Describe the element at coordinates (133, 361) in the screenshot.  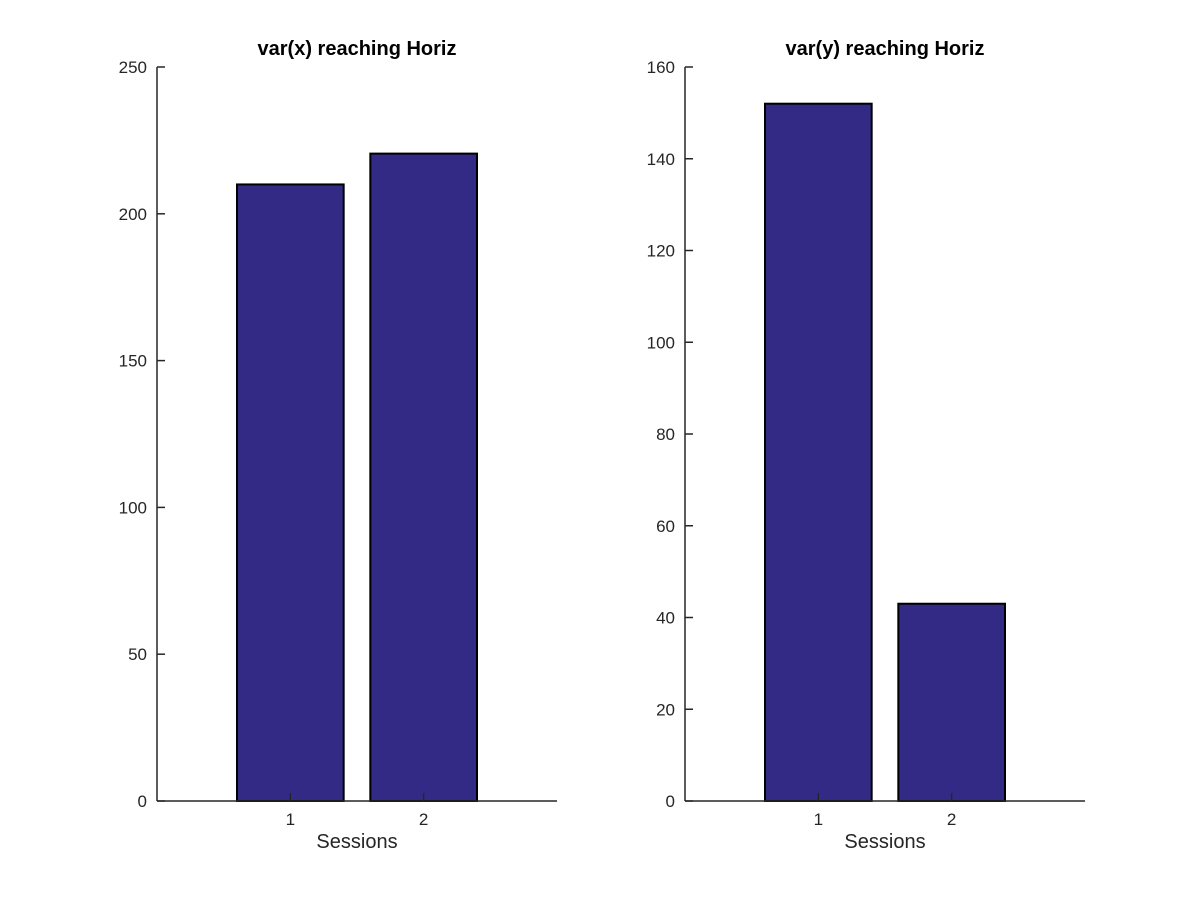
I see `left-chart-y-tick-label: 150` at that location.